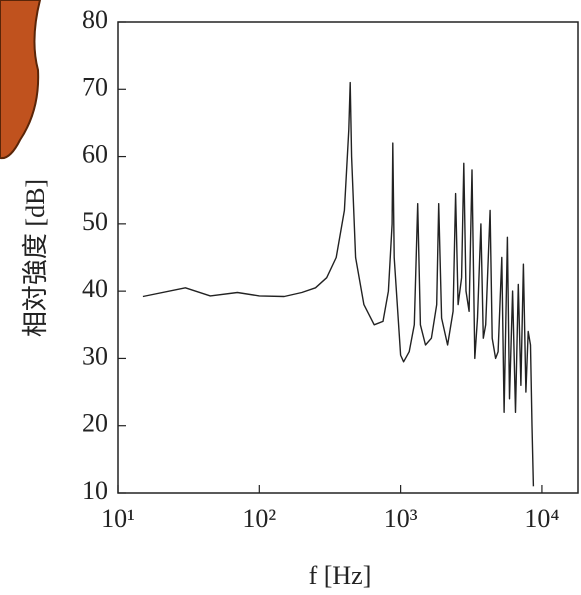 The image size is (581, 595). I want to click on y-tick-label: 20, so click(95, 423).